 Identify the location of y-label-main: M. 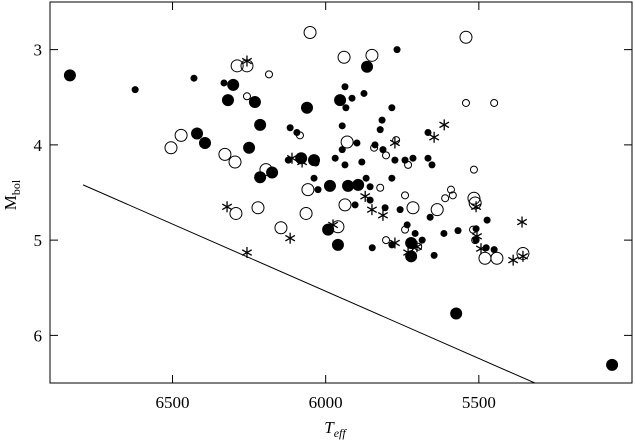
(10, 202).